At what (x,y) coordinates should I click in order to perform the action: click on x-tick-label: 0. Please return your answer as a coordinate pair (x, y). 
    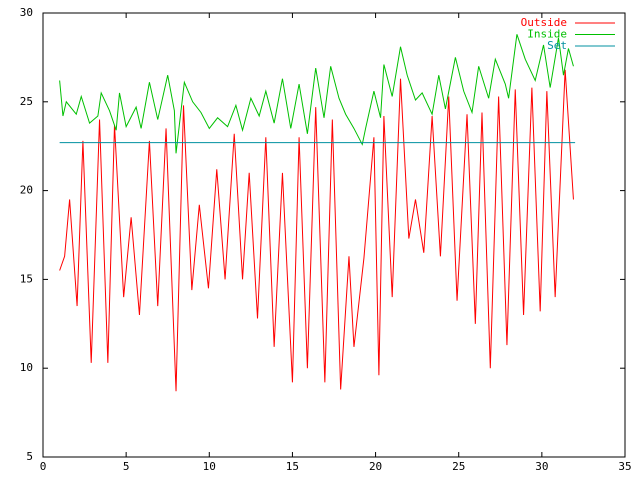
    Looking at the image, I should click on (43, 466).